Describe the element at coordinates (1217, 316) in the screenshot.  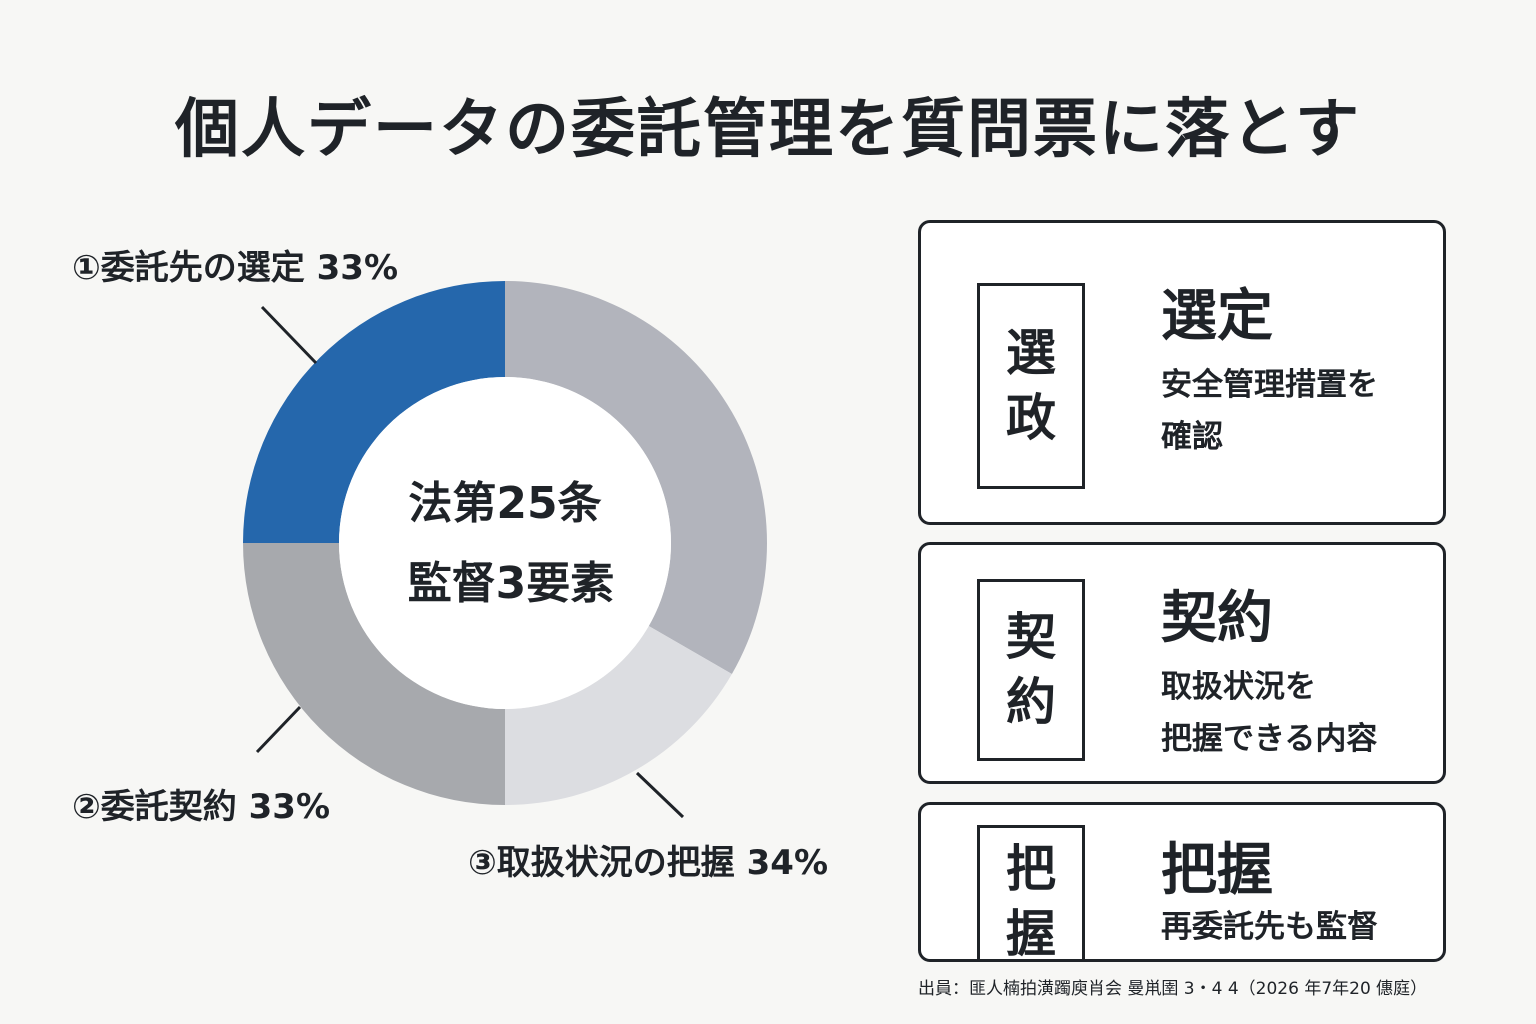
I see `card-heading: 選定` at that location.